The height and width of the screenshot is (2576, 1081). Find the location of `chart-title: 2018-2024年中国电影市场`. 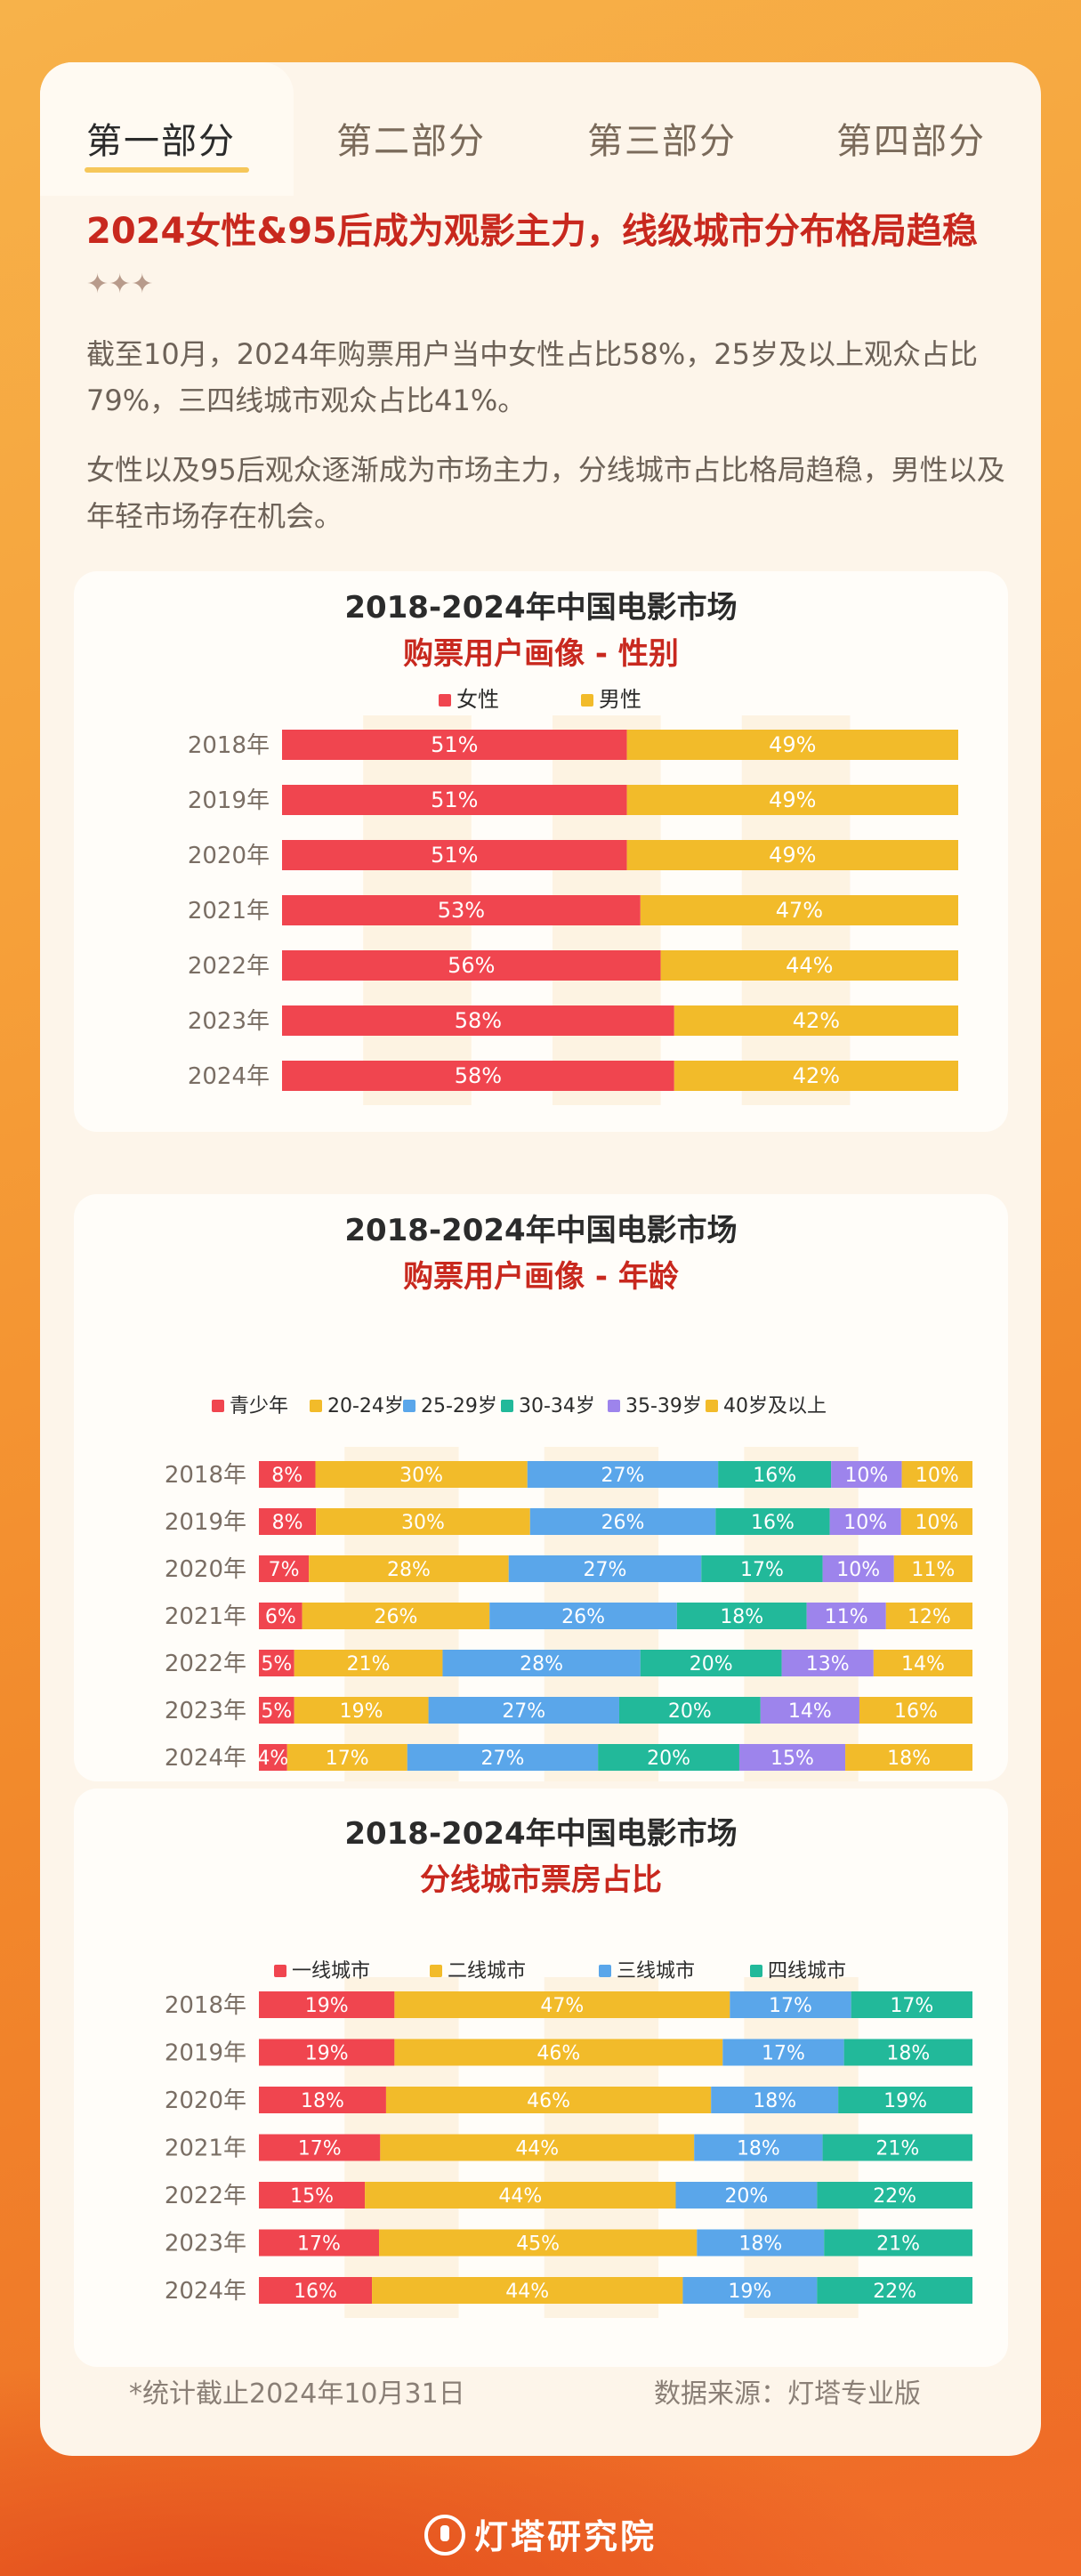

chart-title: 2018-2024年中国电影市场 is located at coordinates (540, 1834).